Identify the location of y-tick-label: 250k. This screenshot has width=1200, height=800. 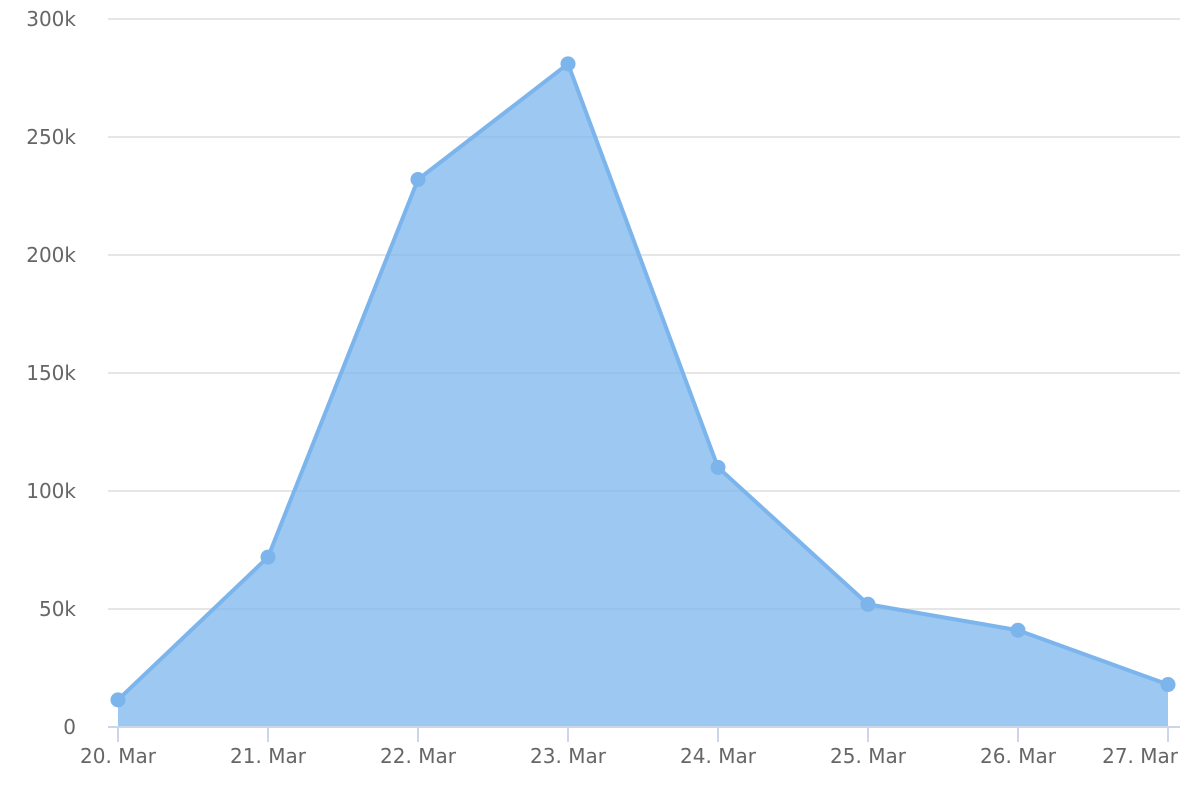
(51, 137).